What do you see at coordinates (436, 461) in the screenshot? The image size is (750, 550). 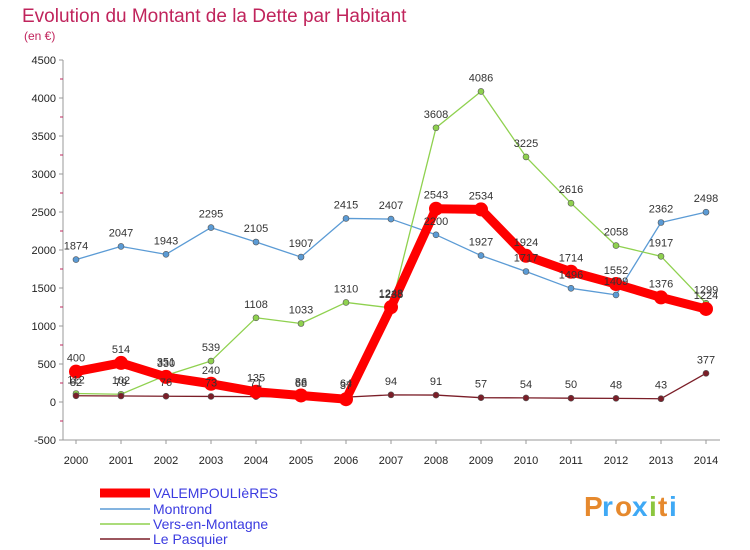 I see `x-tick-label: 2008` at bounding box center [436, 461].